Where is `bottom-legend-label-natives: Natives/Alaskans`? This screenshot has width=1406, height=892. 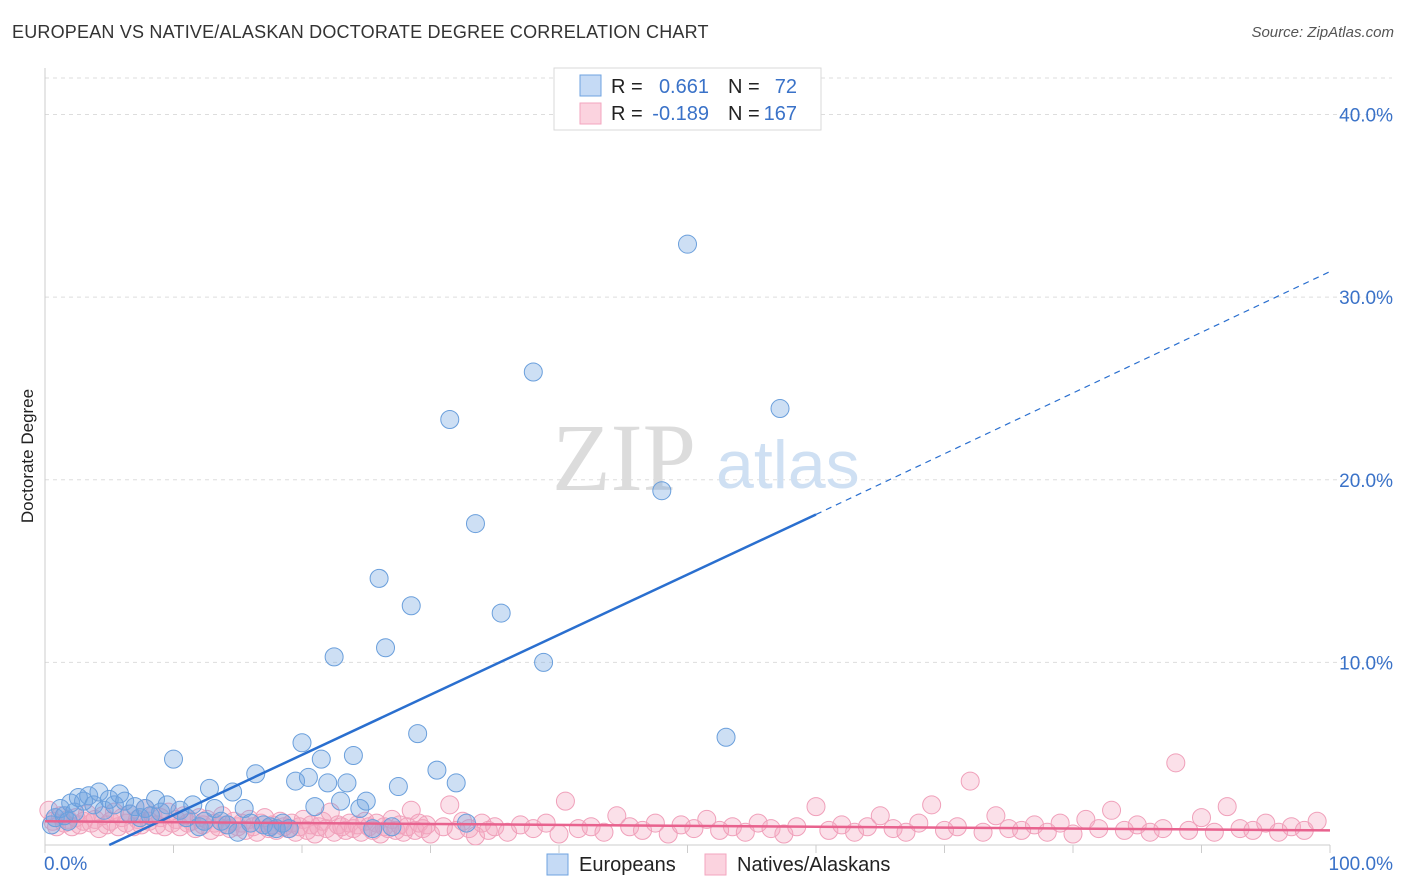 bottom-legend-label-natives: Natives/Alaskans is located at coordinates (813, 865).